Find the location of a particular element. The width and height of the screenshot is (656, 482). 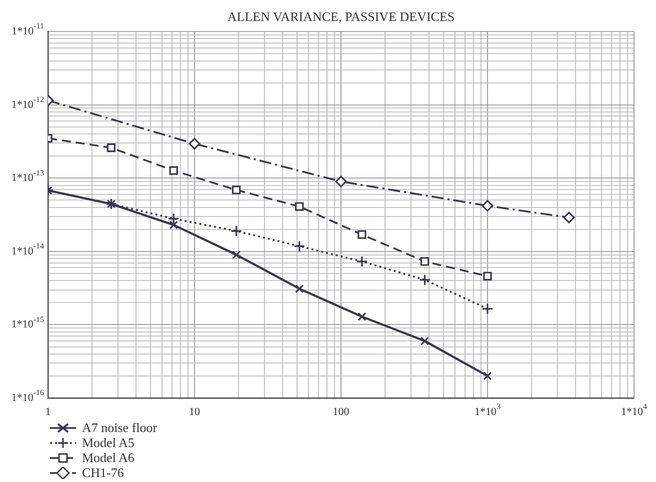

x-tick-label: 100 is located at coordinates (341, 412).